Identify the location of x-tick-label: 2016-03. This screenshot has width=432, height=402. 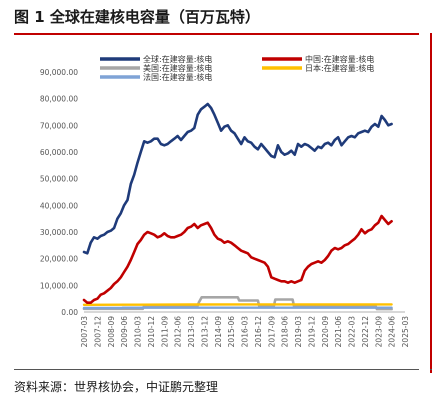
(245, 332).